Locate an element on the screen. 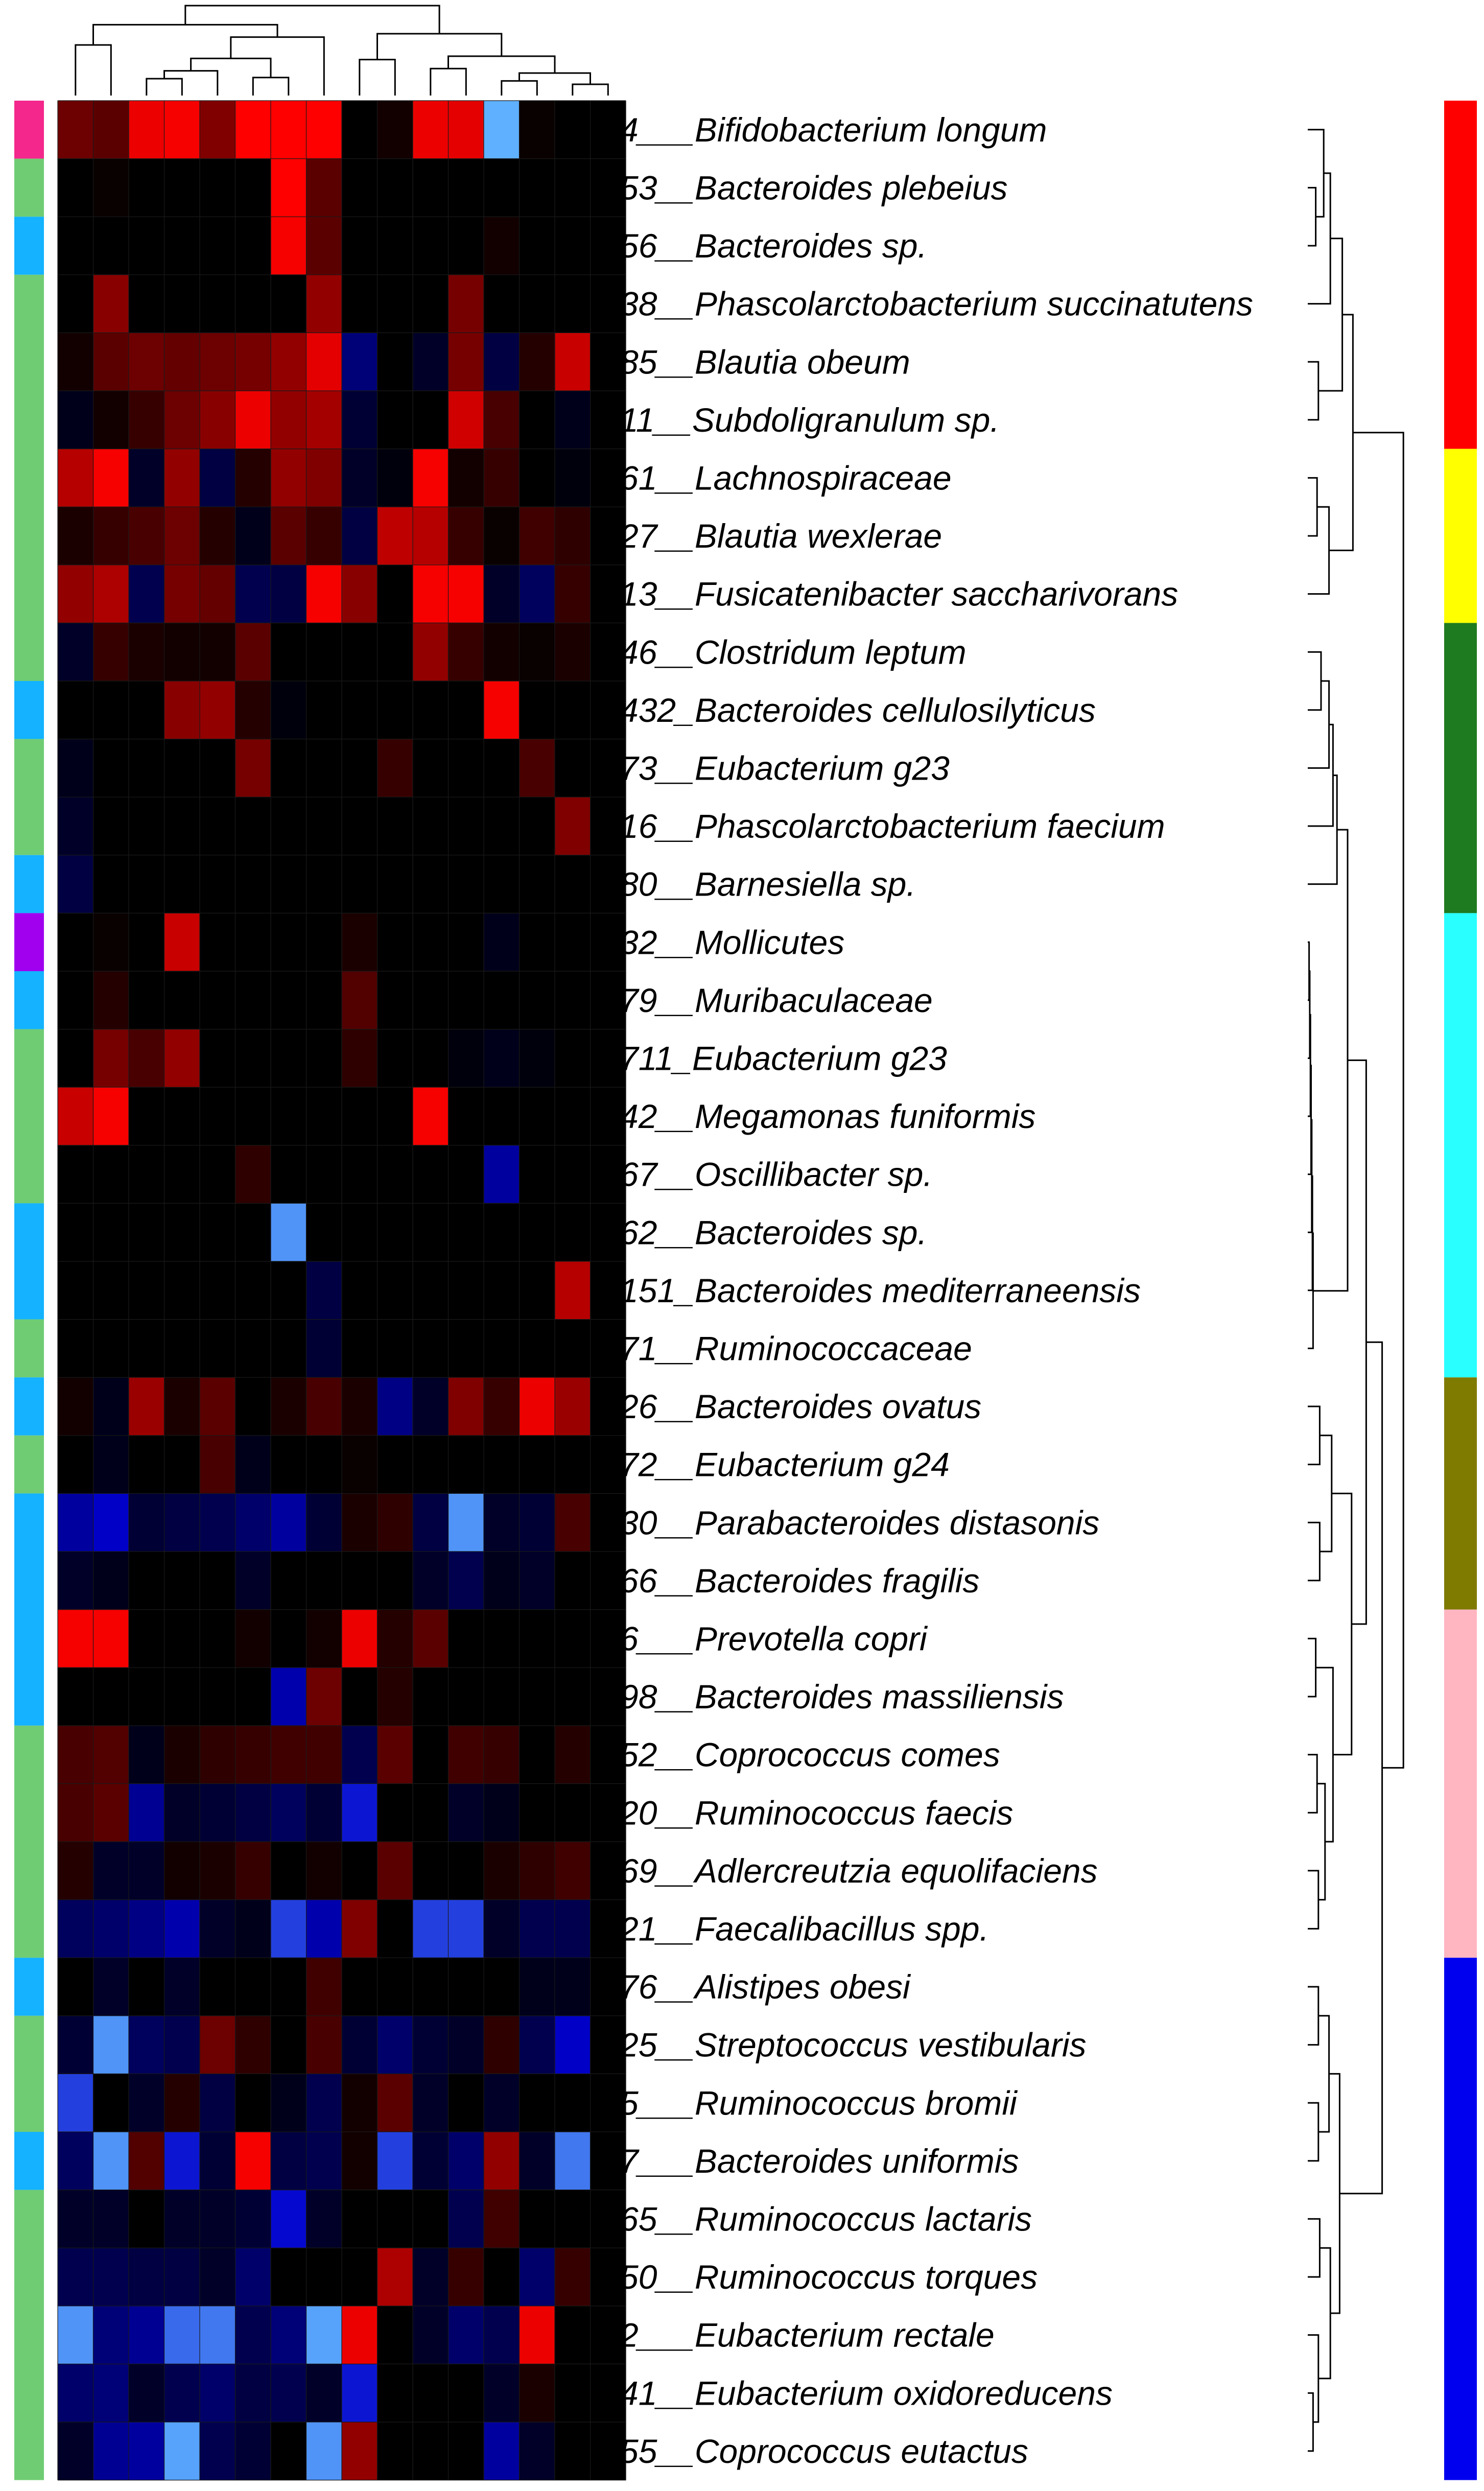 The image size is (1484, 2491). phylum-segment-sky is located at coordinates (29, 246).